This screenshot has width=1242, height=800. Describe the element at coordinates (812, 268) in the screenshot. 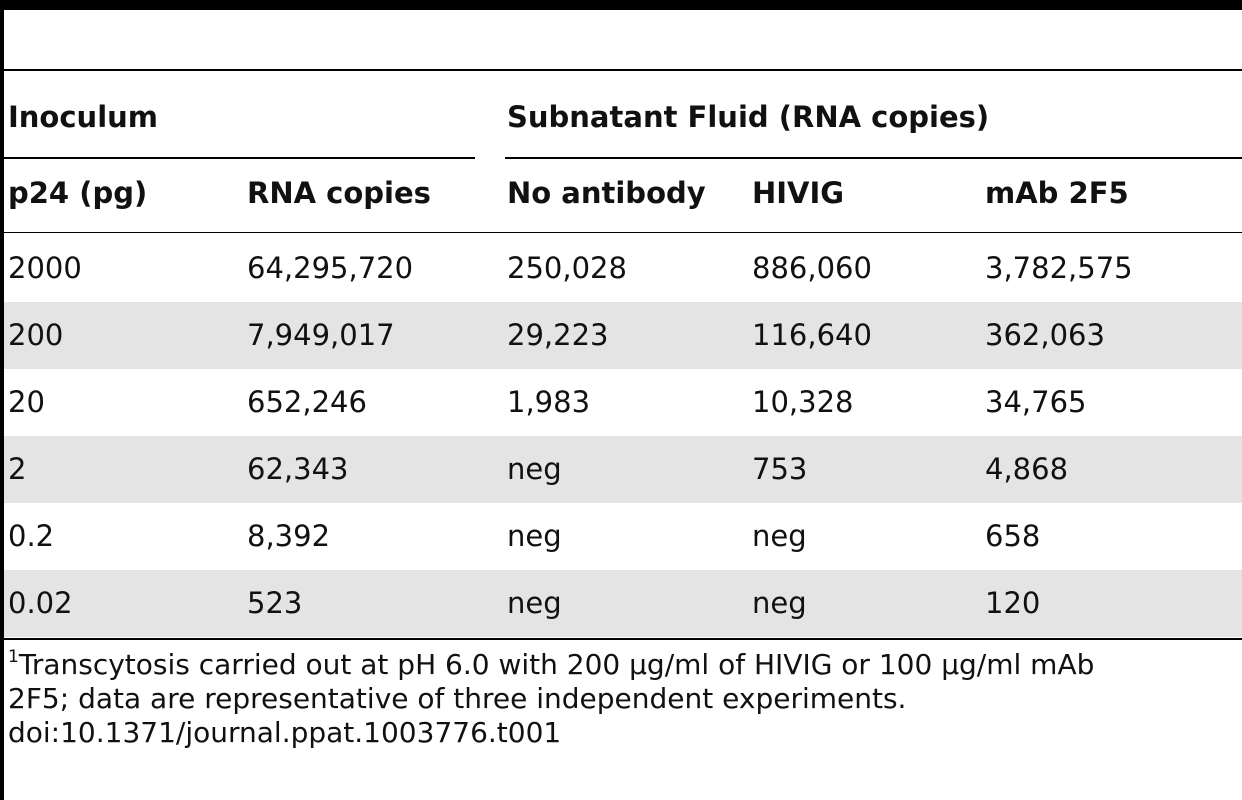

I see `table-cell: 886,060` at that location.